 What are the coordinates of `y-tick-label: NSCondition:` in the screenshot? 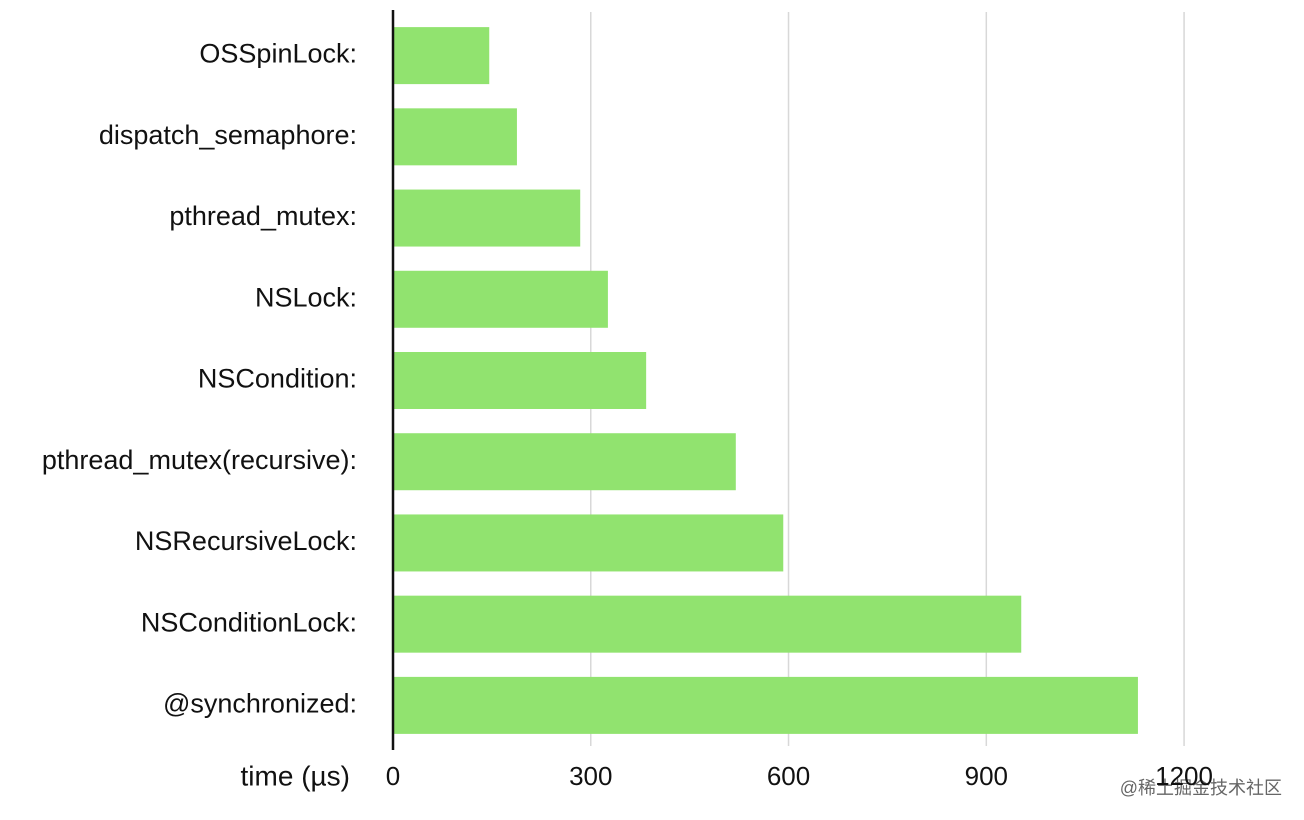 It's located at (277, 379).